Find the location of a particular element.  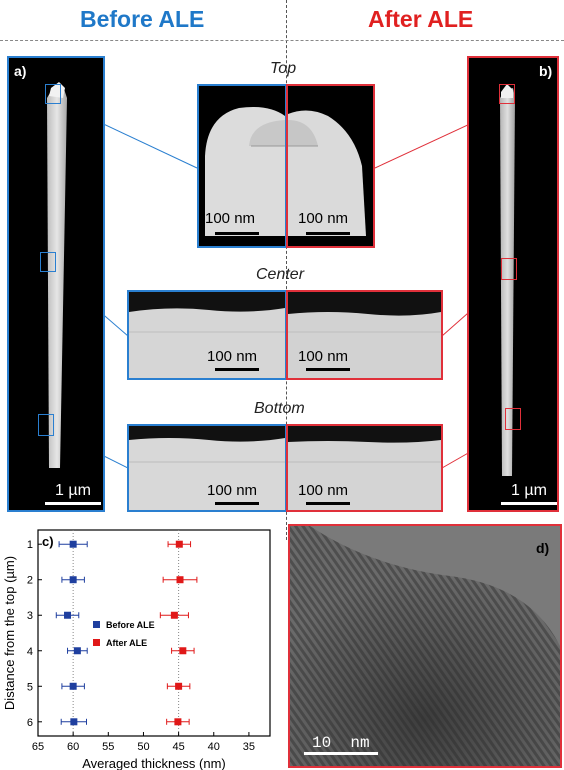

center-inset-after-scale-bar is located at coordinates (328, 369).